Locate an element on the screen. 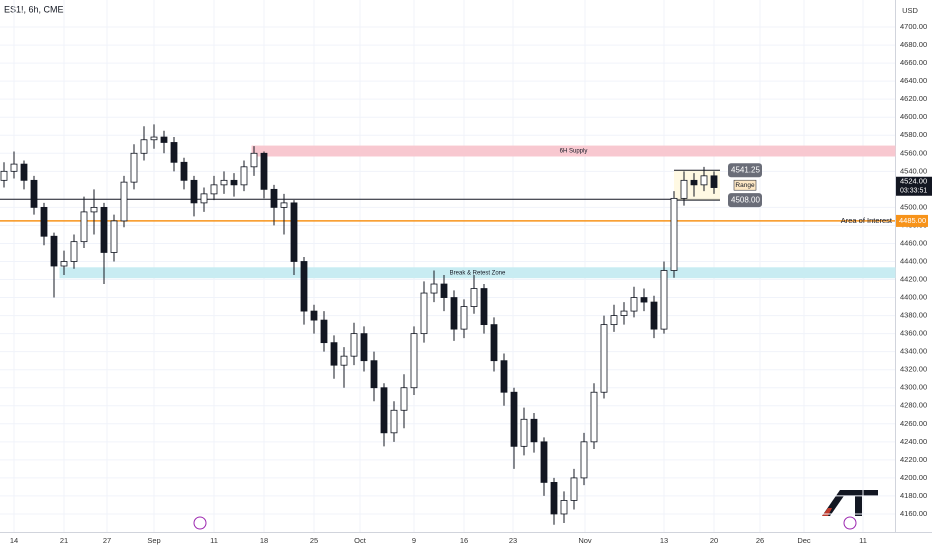 This screenshot has height=550, width=932. y-tick-label: 4700.00 is located at coordinates (913, 26).